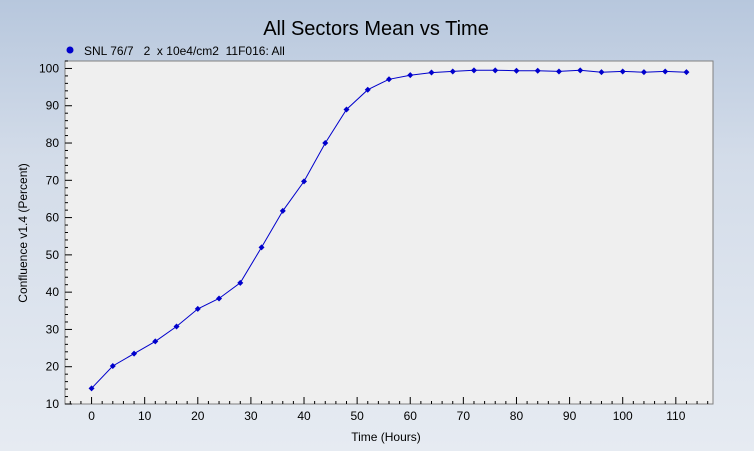  What do you see at coordinates (53, 106) in the screenshot?
I see `y-tick-label: 90` at bounding box center [53, 106].